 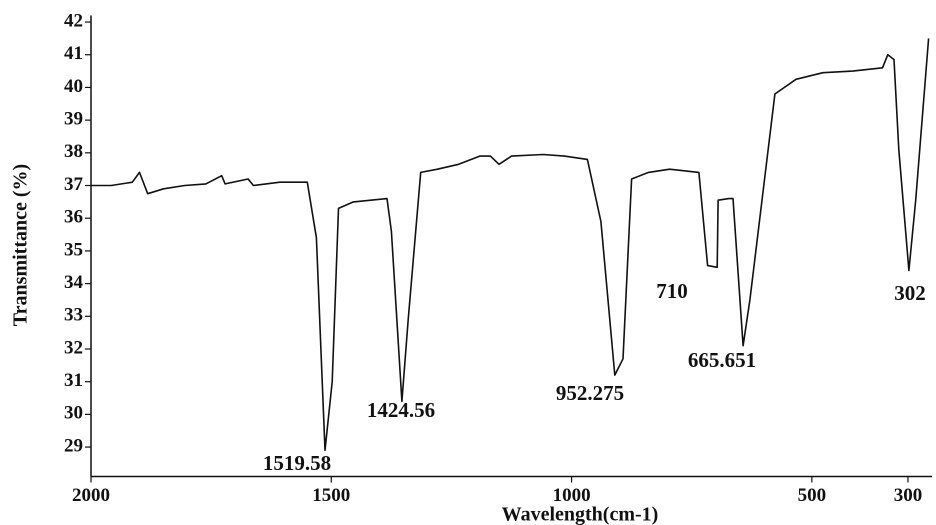 I want to click on peak-label: 665.651, so click(x=722, y=360).